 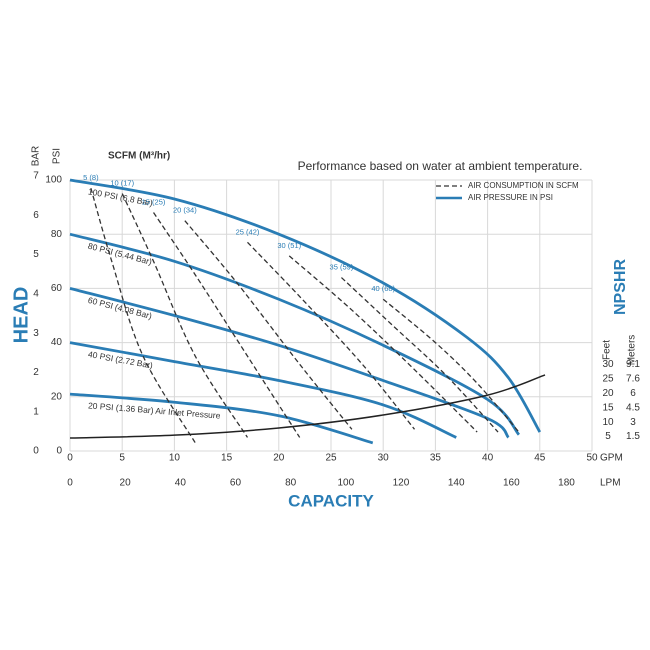 I want to click on y-tick-label: 20, so click(x=57, y=396).